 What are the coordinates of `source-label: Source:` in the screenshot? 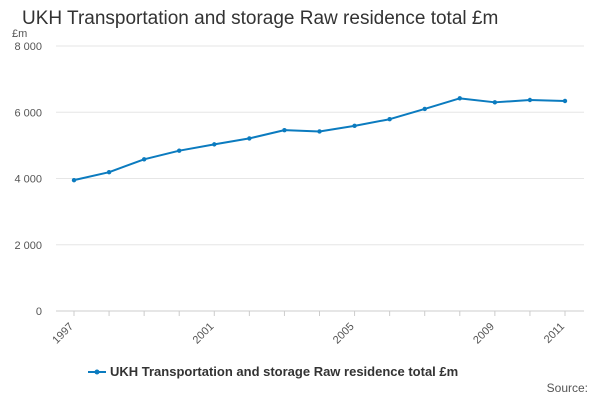 It's located at (567, 388).